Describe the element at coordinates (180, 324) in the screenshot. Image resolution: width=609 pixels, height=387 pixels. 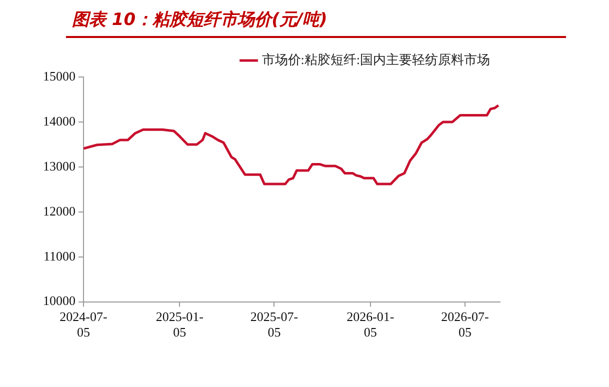
I see `x-tick-label: 2025-01- 05` at that location.